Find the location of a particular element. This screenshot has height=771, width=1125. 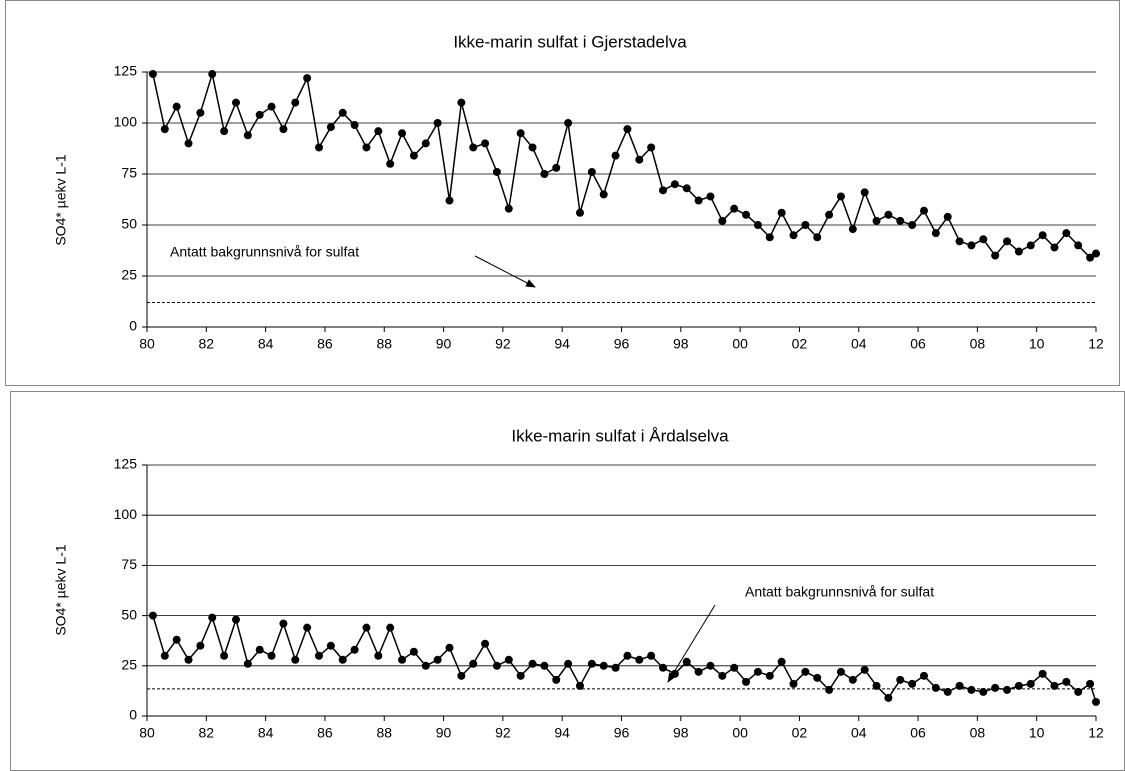

x-tick-label: 98 is located at coordinates (681, 344).